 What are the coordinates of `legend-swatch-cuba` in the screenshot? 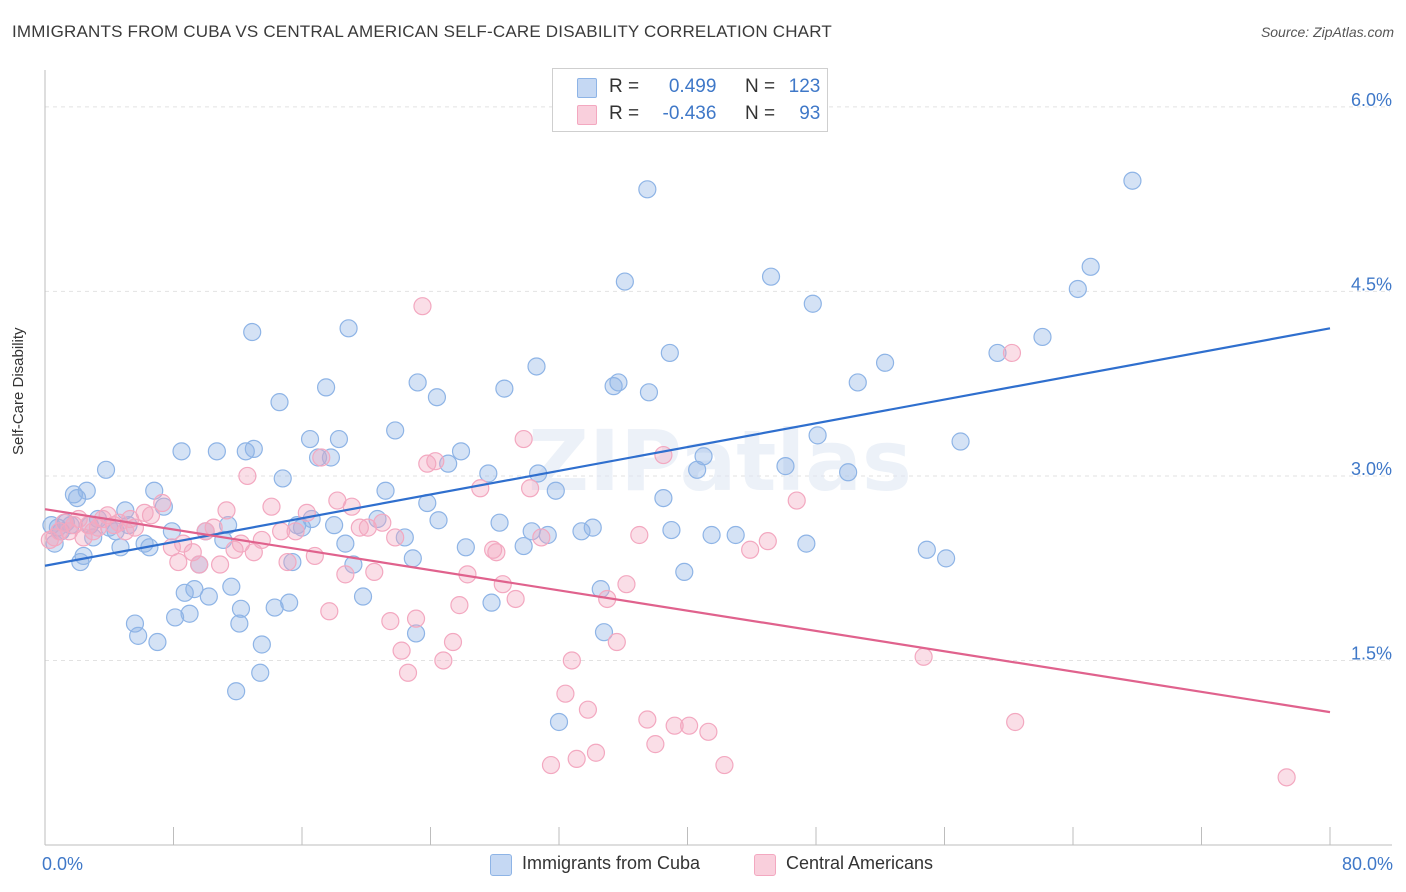 It's located at (587, 88).